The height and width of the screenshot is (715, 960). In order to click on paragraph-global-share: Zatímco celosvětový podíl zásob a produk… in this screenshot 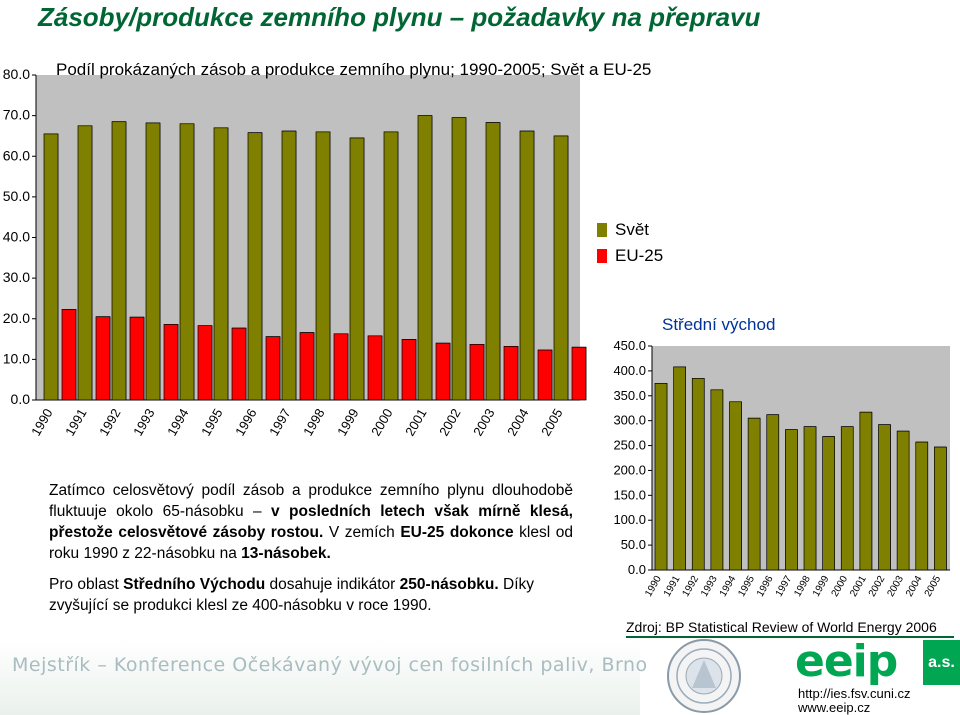, I will do `click(311, 522)`.